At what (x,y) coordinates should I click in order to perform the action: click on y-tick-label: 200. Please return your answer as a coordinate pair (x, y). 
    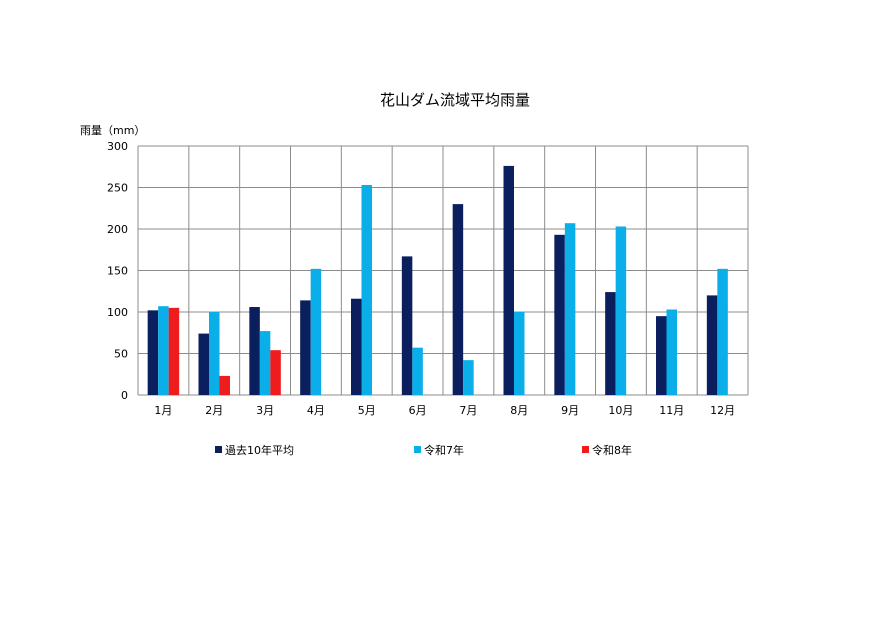
    Looking at the image, I should click on (117, 229).